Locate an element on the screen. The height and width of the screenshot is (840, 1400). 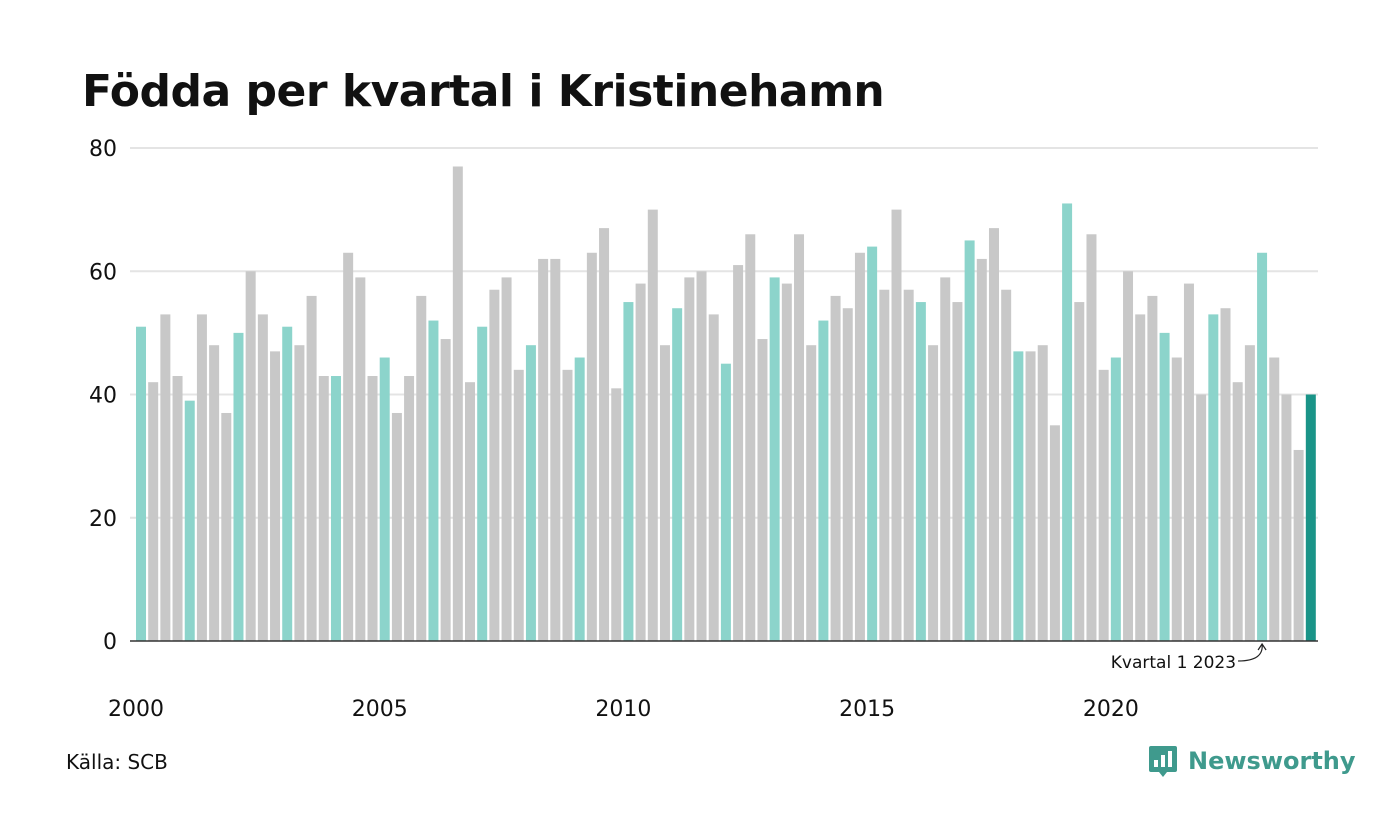
y-axis-tick-labels: 0 20 40 60 80 is located at coordinates (103, 396).